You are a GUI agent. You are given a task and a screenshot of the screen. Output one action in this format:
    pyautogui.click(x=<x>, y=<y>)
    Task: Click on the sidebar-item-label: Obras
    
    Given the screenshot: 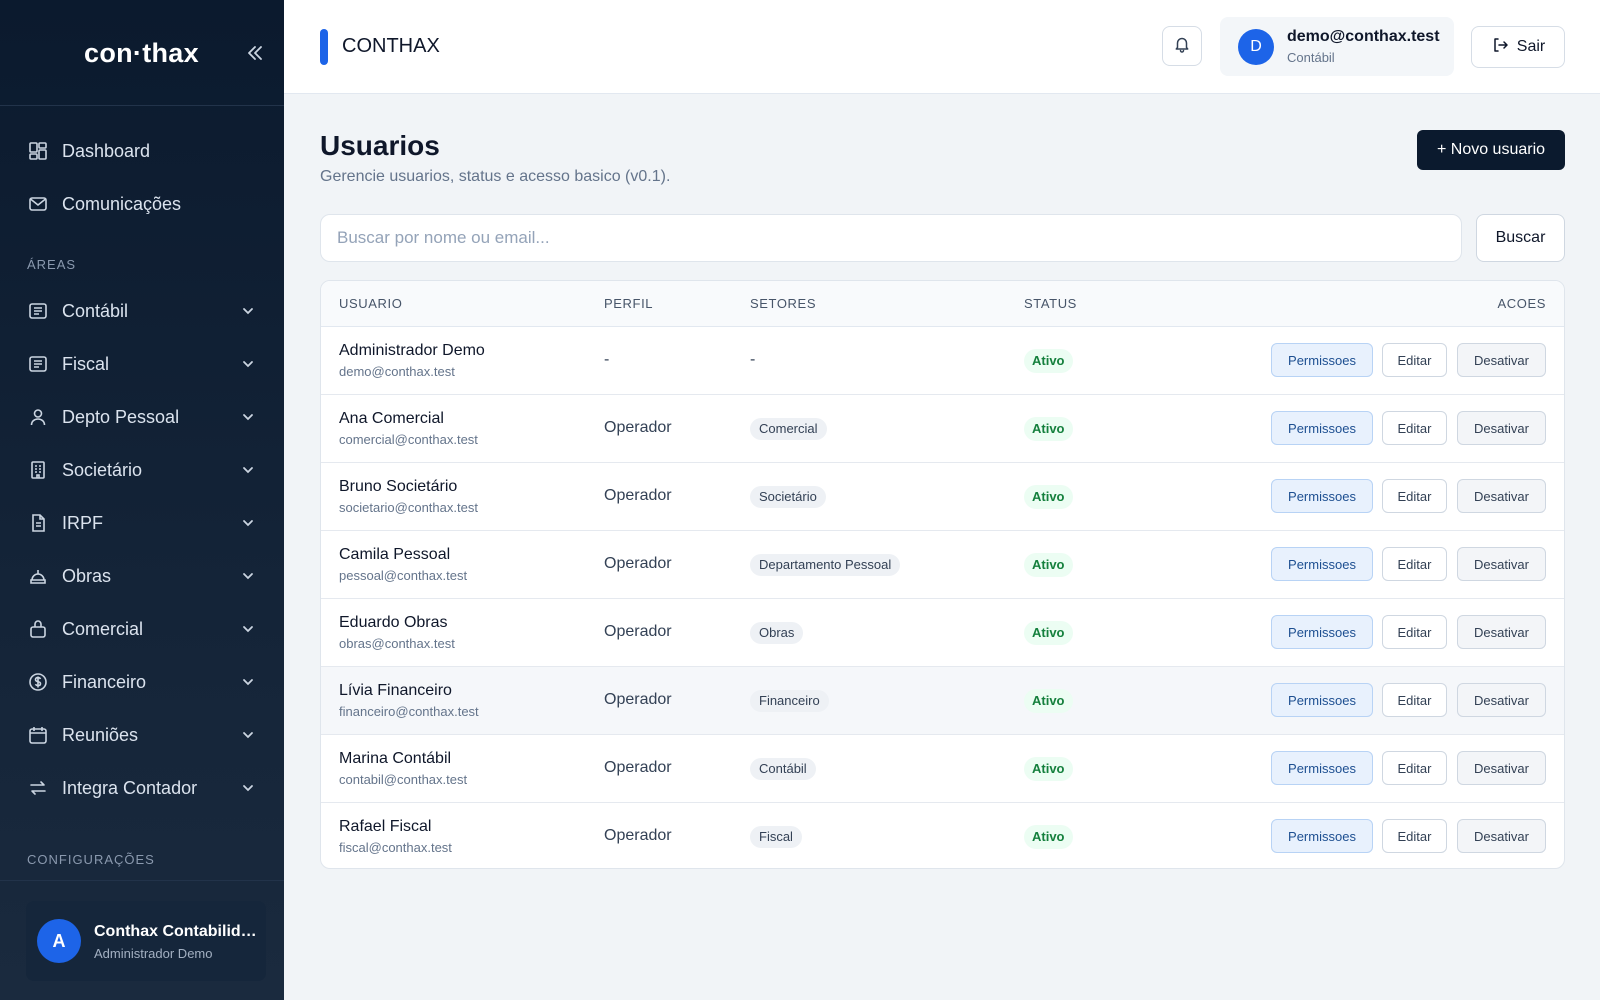 What is the action you would take?
    pyautogui.click(x=87, y=575)
    